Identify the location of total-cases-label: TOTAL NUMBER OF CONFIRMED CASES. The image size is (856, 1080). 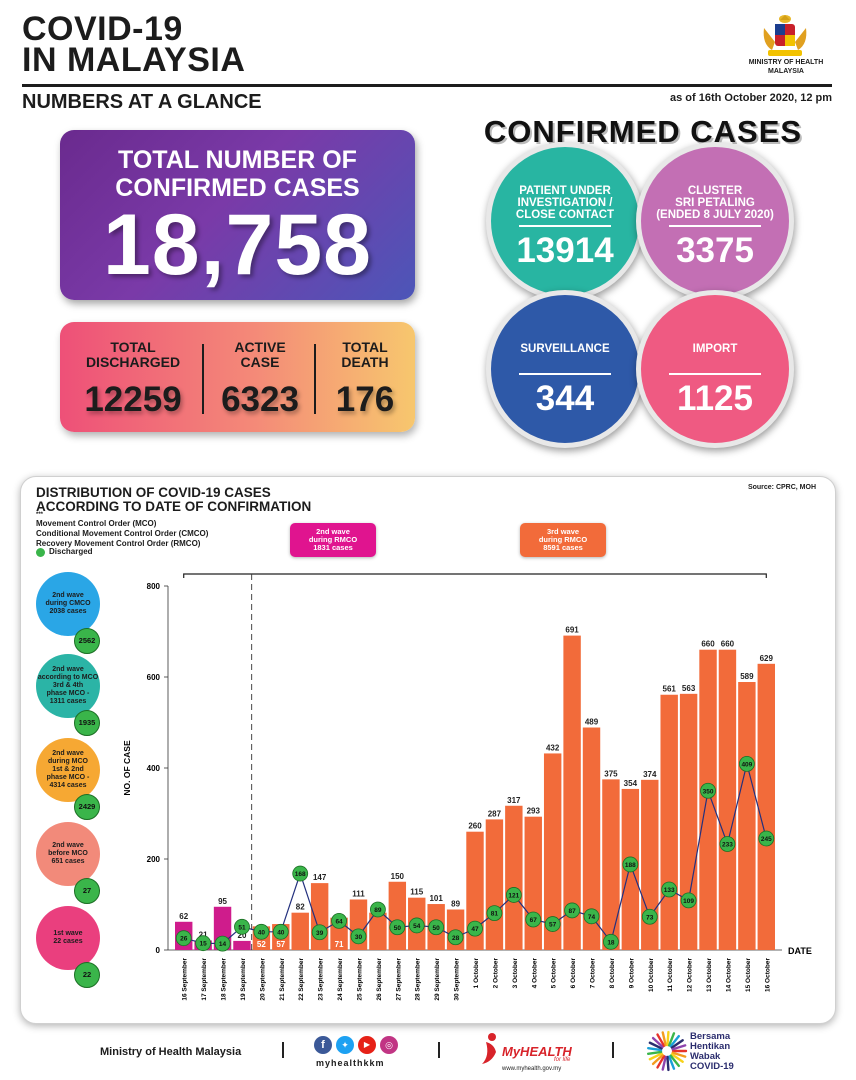
(237, 174).